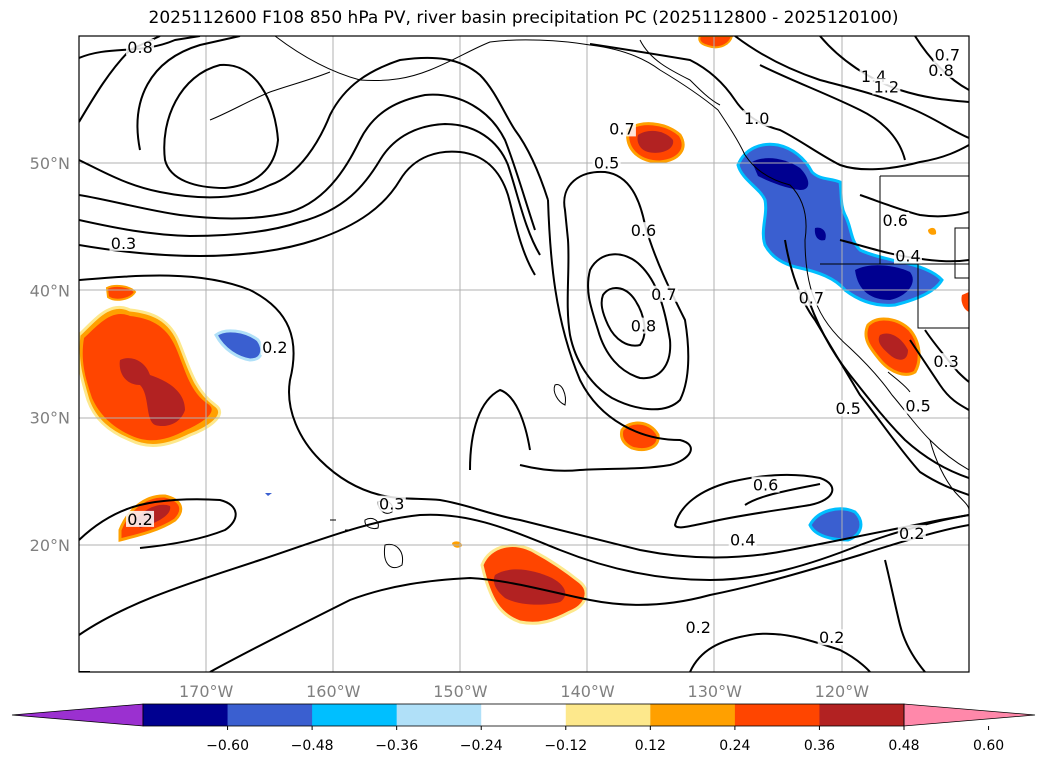 Image resolution: width=1047 pixels, height=765 pixels. Describe the element at coordinates (835, 524) in the screenshot. I see `precip-negative-mexico` at that location.